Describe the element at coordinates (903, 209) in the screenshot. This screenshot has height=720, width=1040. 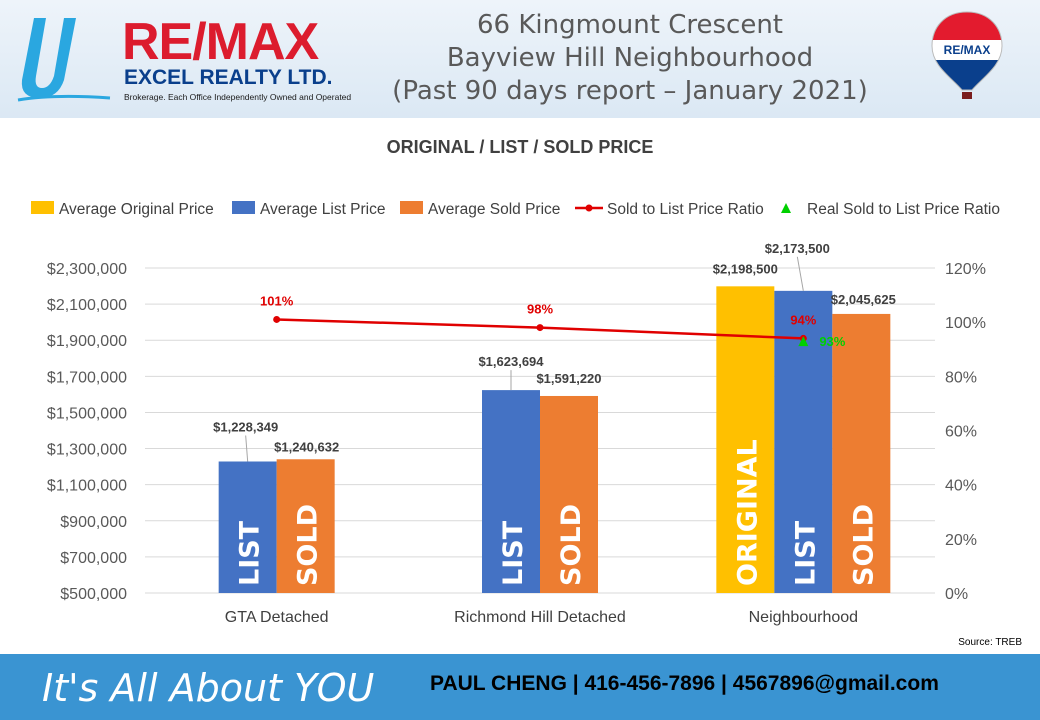
I see `legend-label: Real Sold to List Price Ratio` at that location.